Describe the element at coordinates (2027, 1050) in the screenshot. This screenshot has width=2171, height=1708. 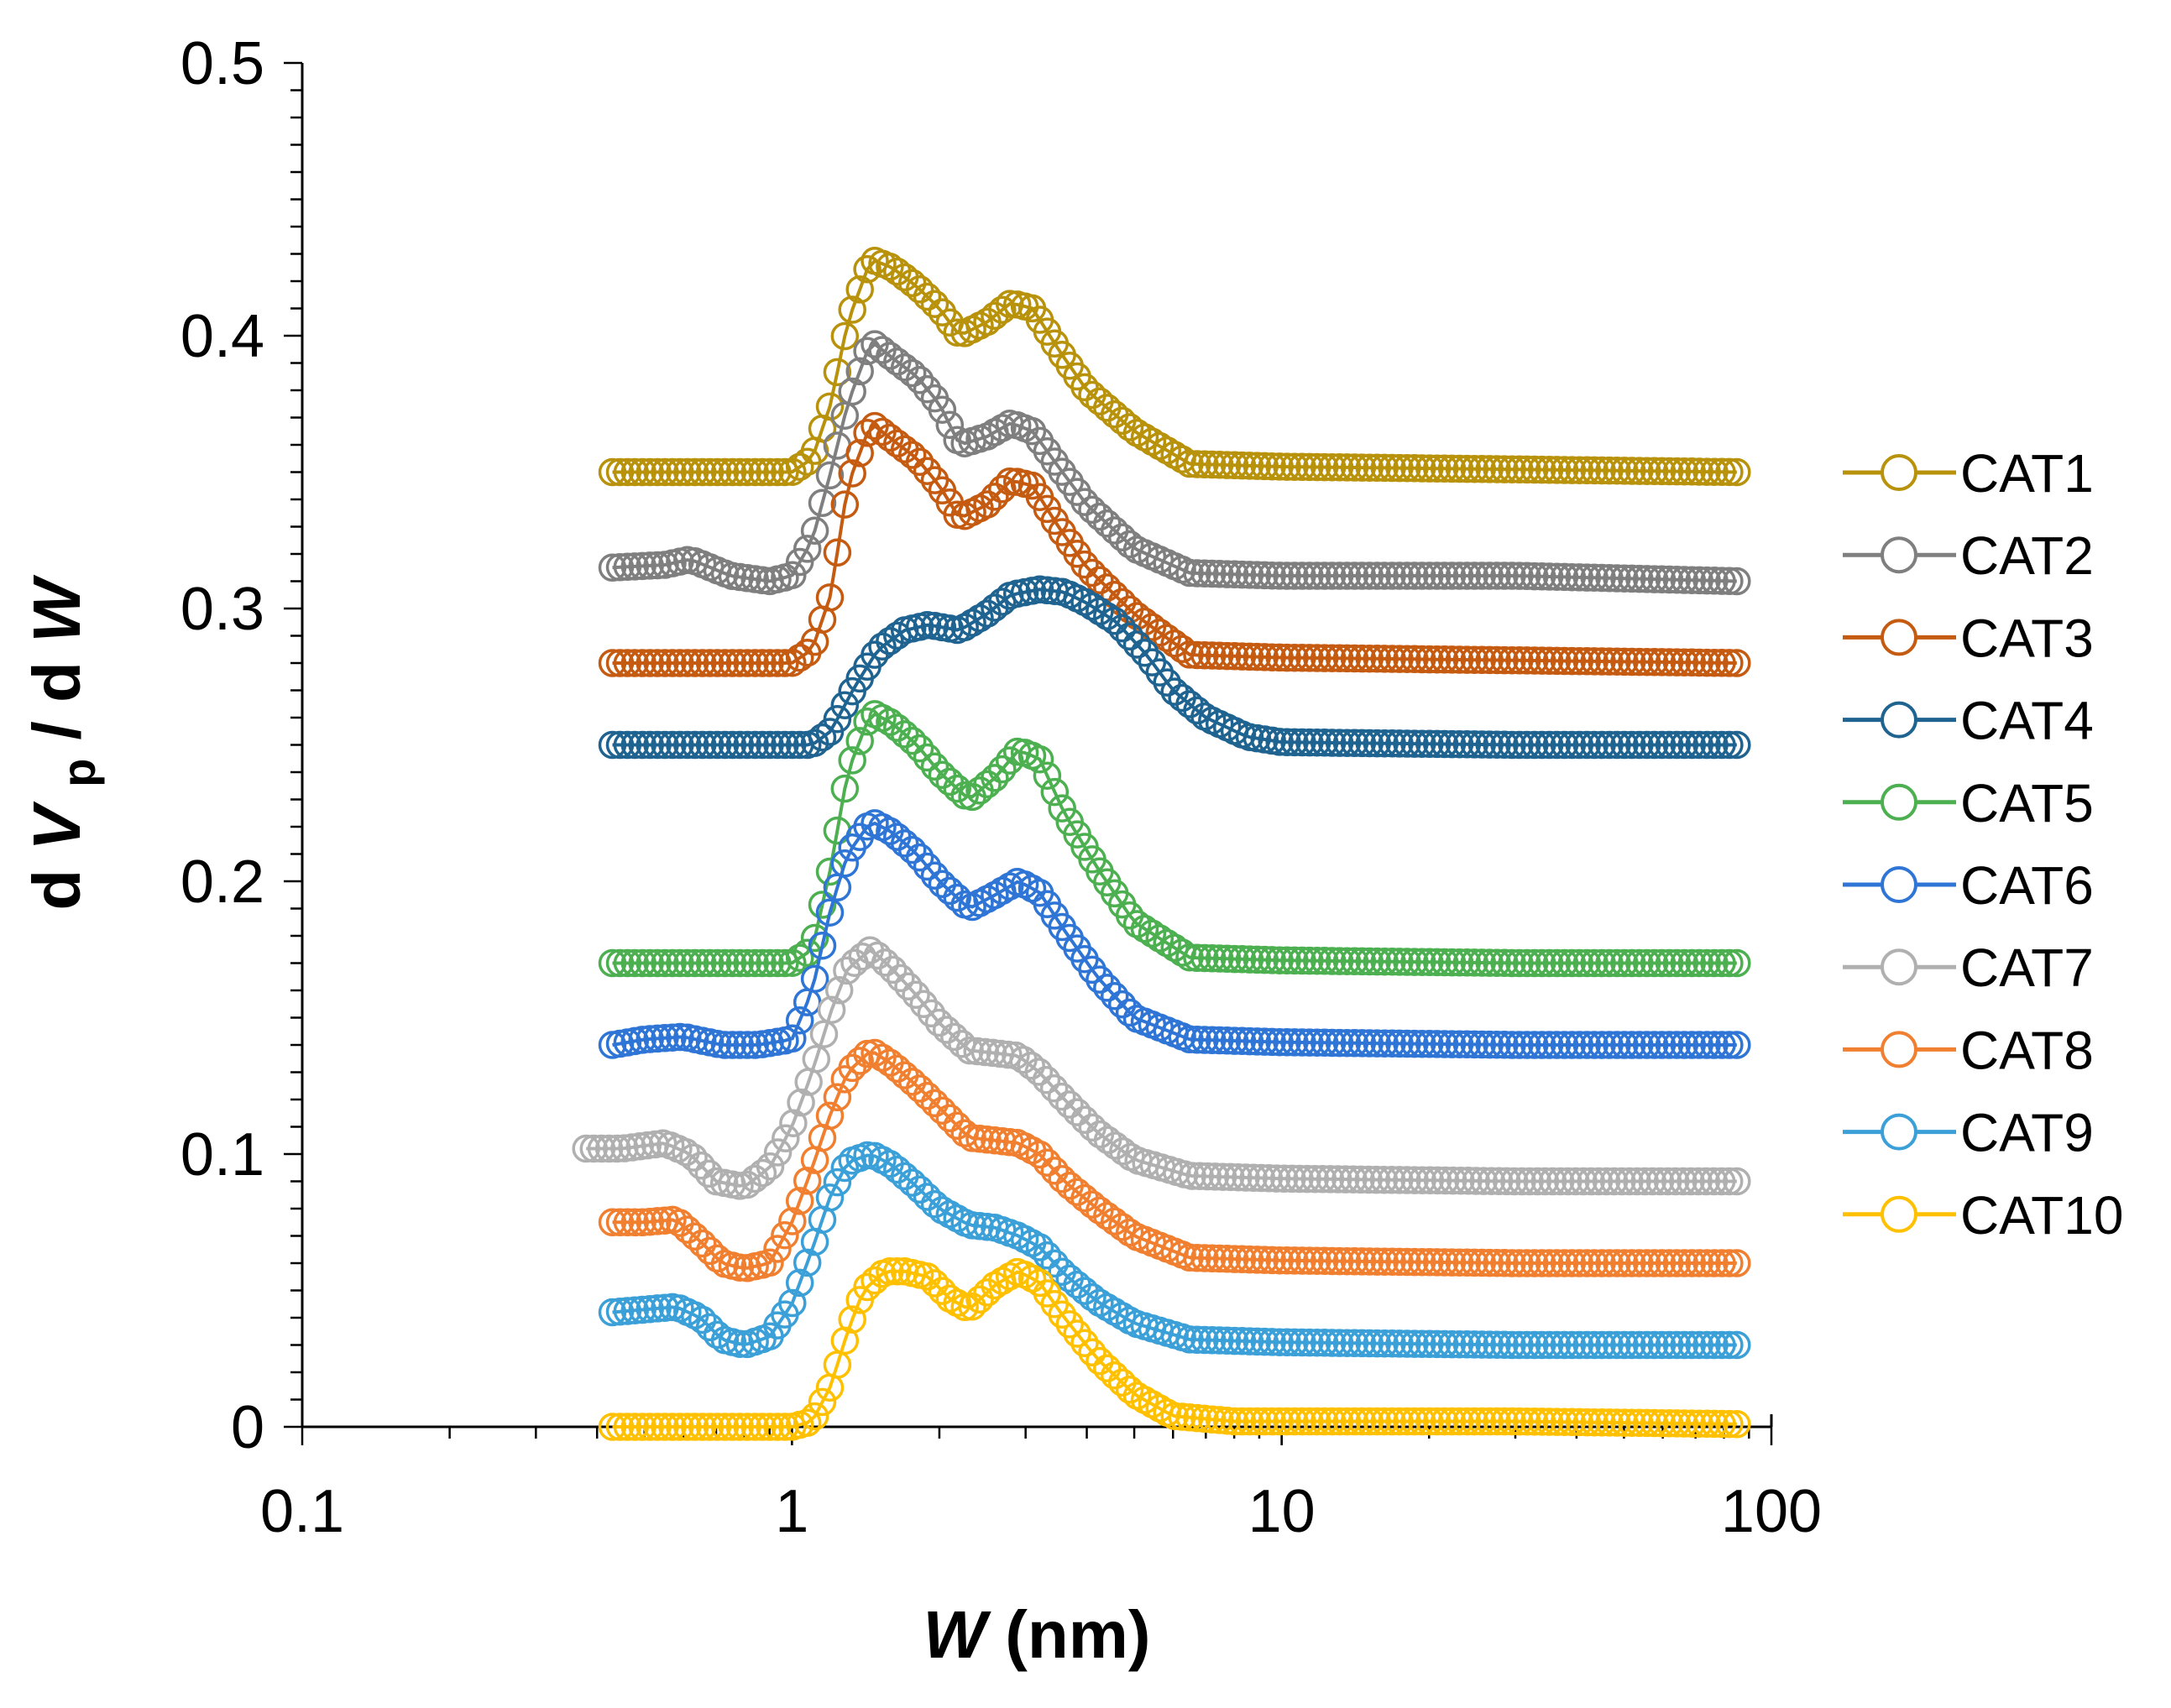
I see `legend-label: CAT8` at that location.